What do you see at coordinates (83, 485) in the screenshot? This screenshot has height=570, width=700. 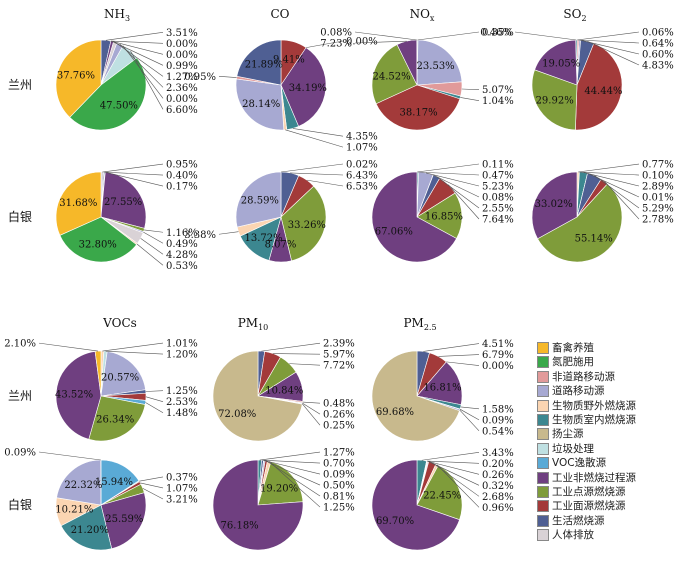 I see `slice-label: 22.32%` at bounding box center [83, 485].